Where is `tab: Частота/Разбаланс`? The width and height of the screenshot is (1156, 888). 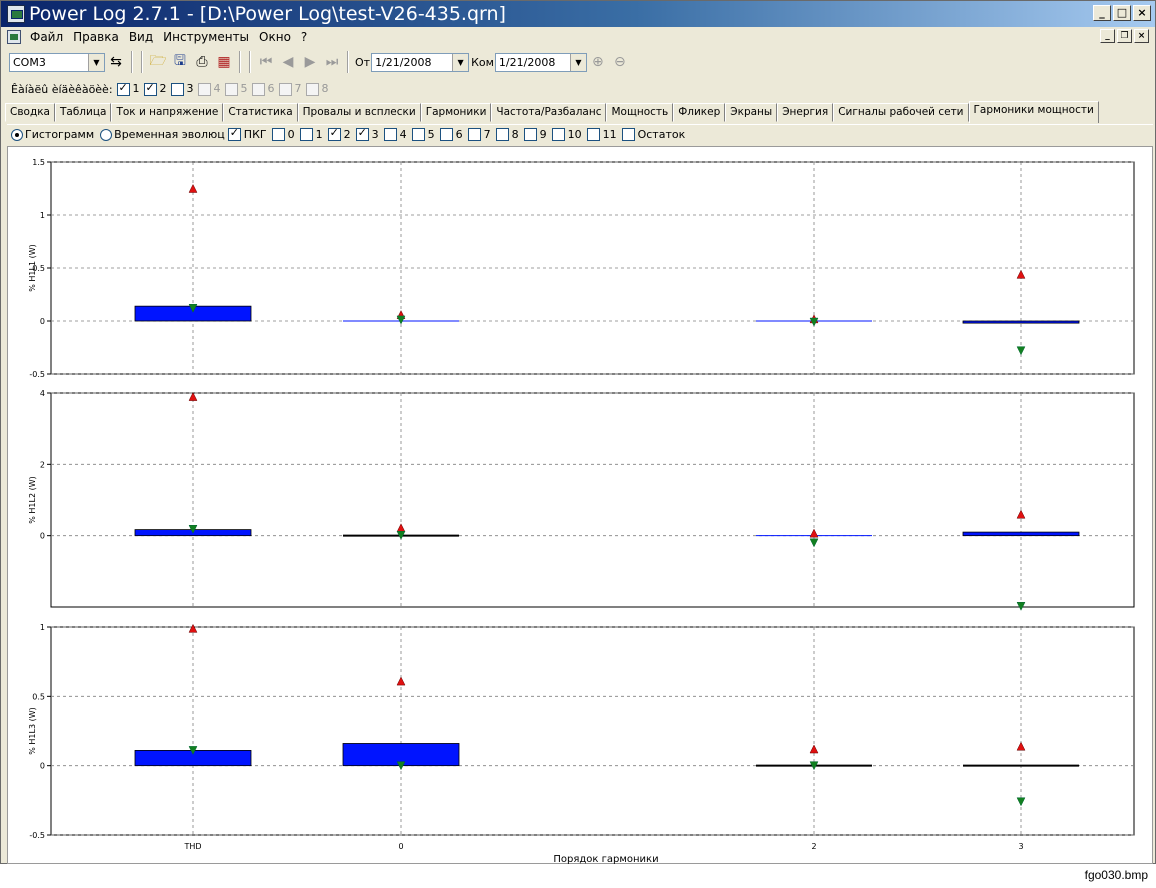
tab: Частота/Разбаланс is located at coordinates (549, 112).